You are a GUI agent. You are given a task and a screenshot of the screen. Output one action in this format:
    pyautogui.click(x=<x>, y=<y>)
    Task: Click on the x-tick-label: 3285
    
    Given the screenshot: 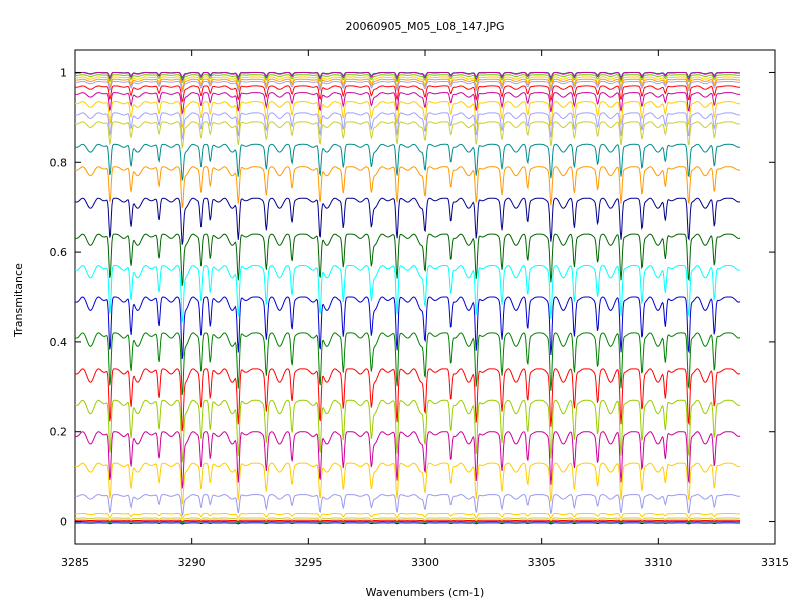 What is the action you would take?
    pyautogui.click(x=75, y=562)
    